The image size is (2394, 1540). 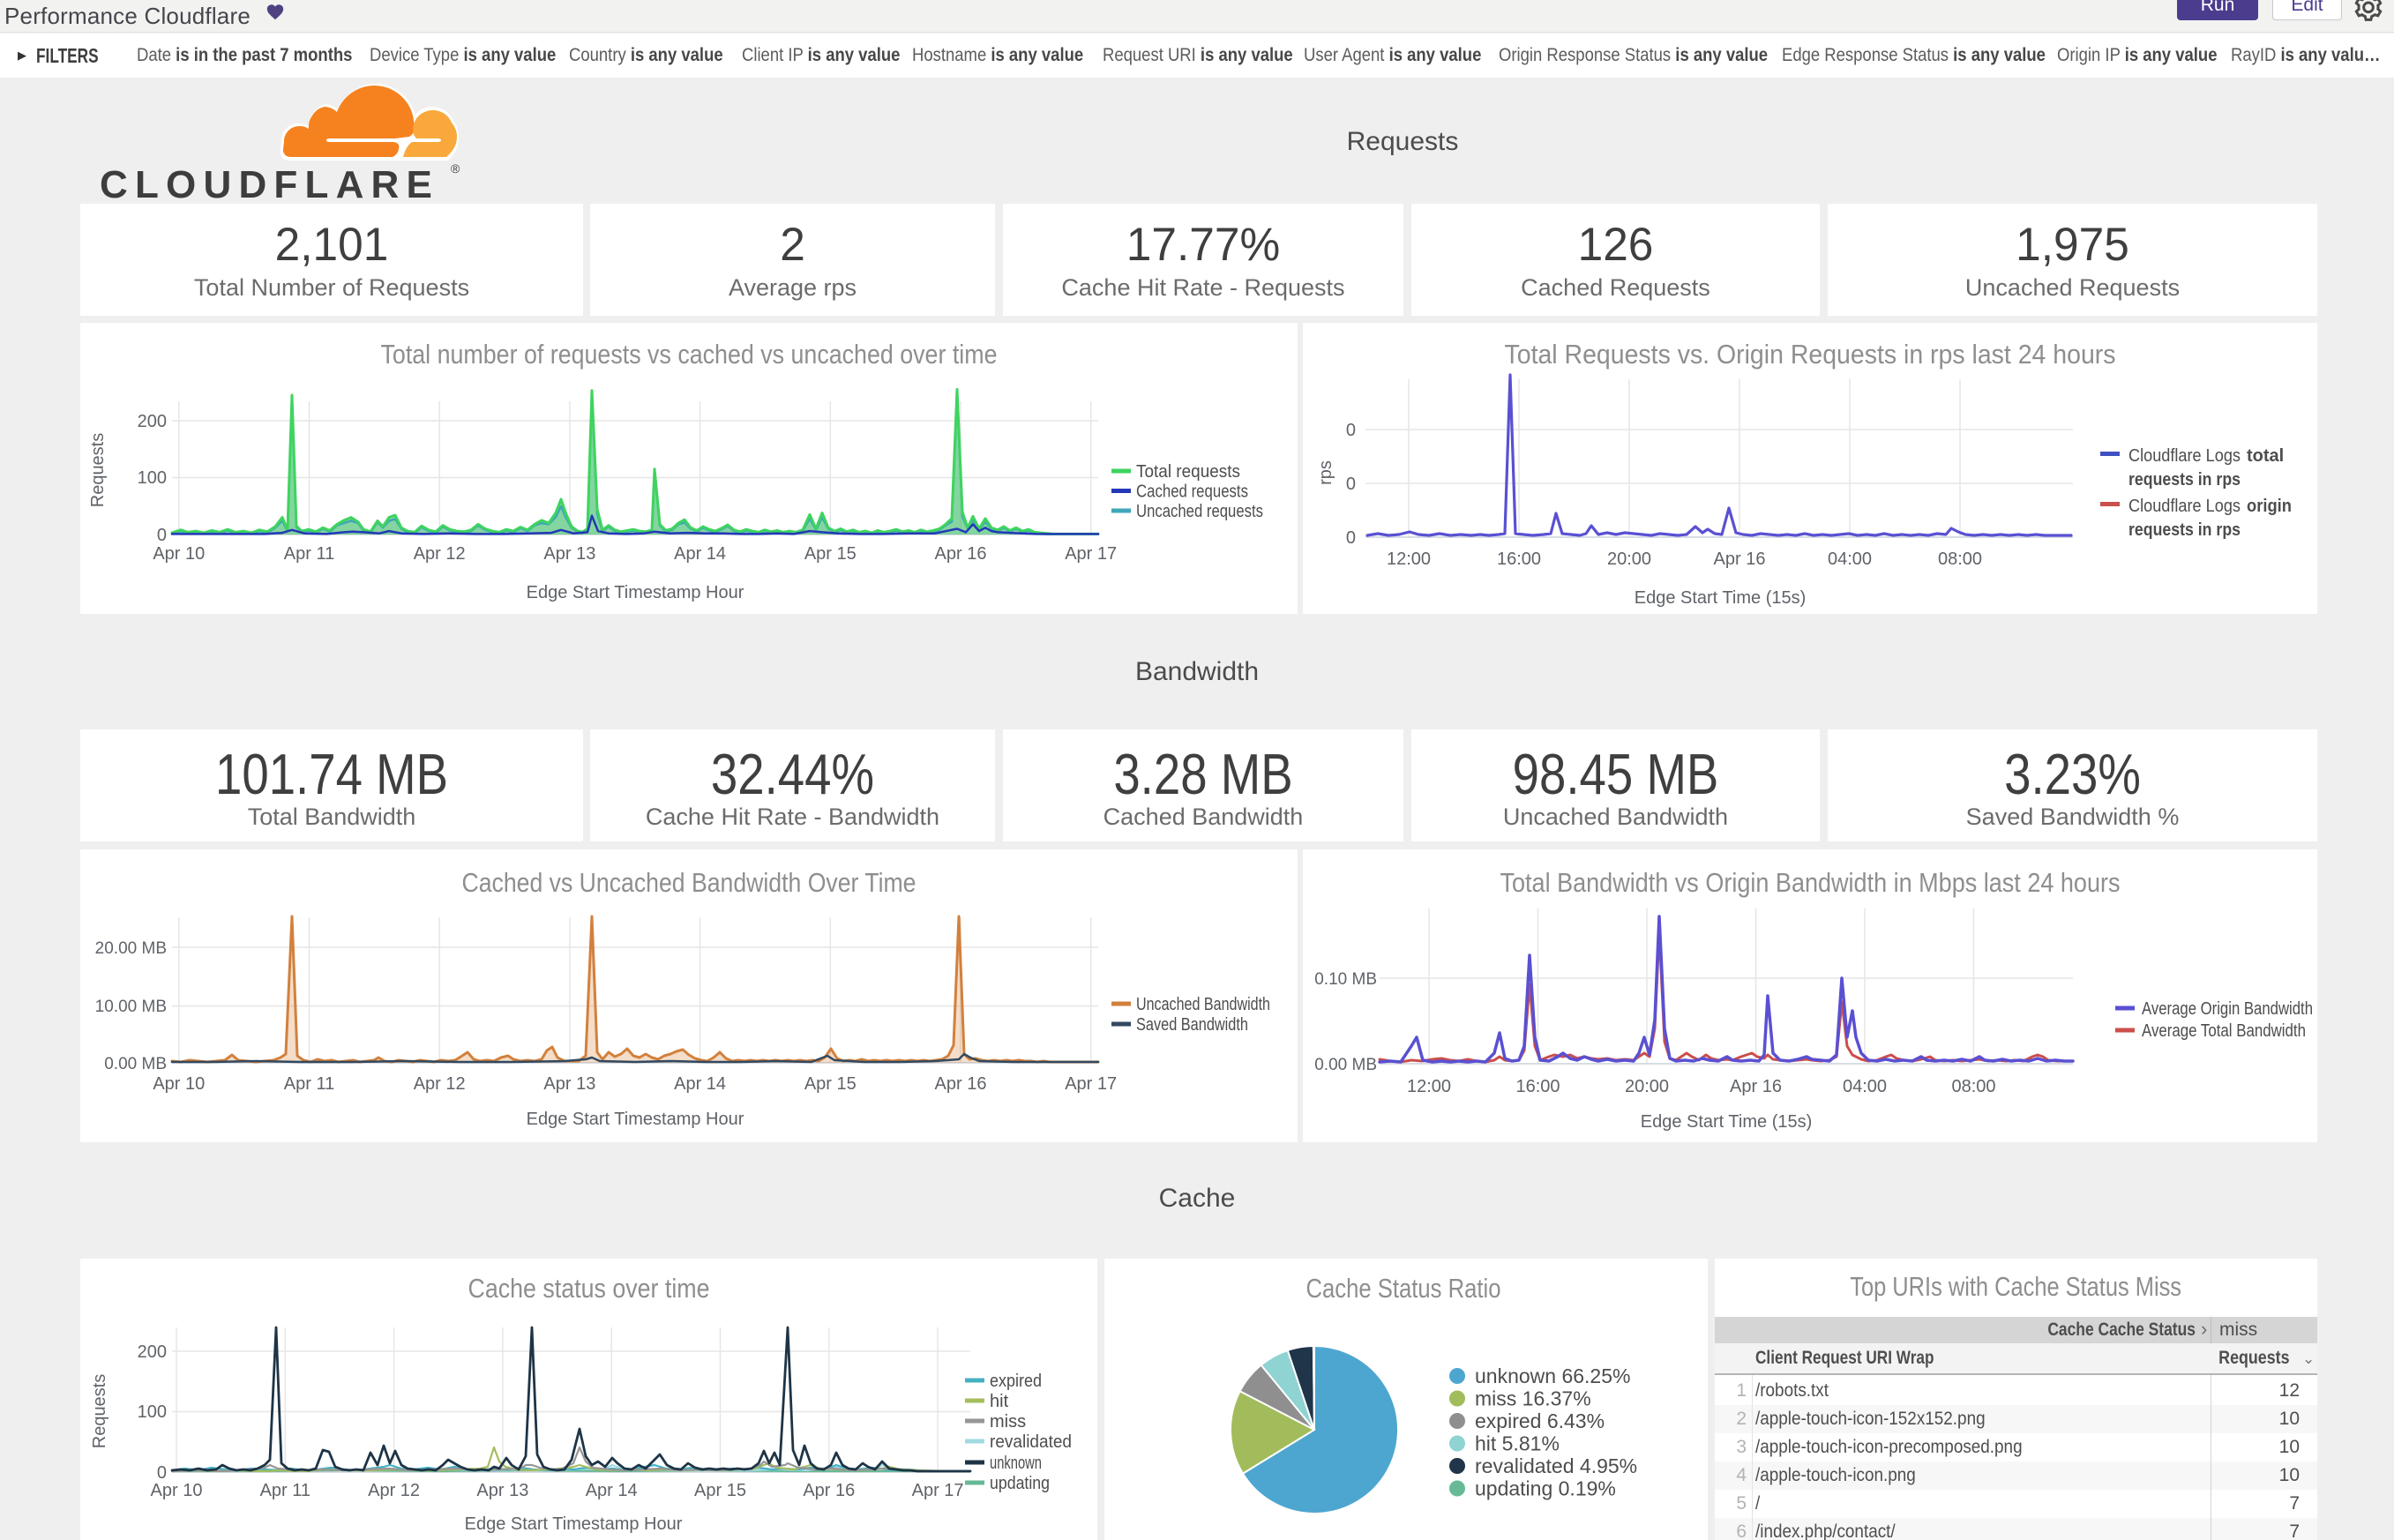 I want to click on svg-text: miss, so click(x=1008, y=1422).